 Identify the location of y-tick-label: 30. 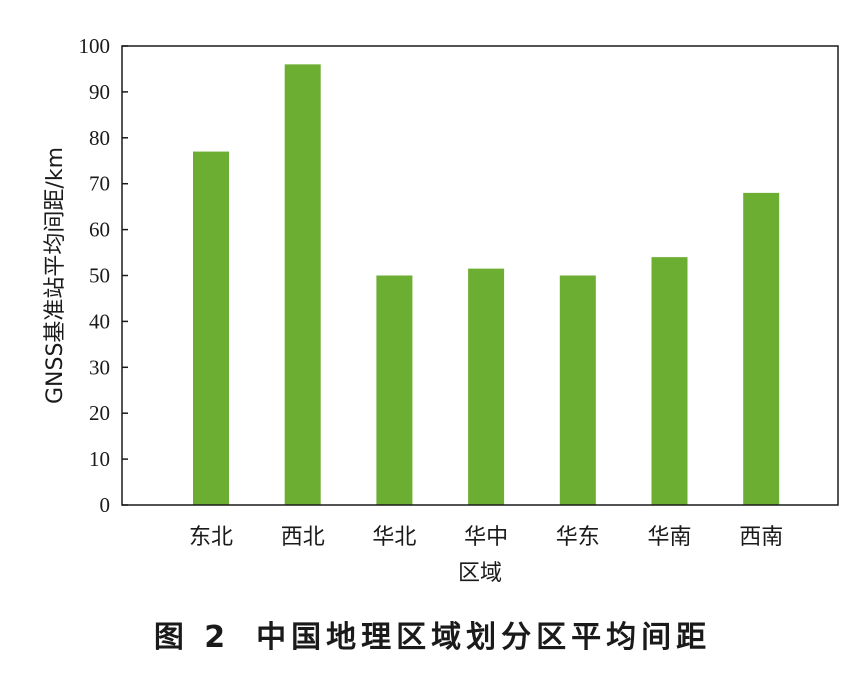
(99, 367).